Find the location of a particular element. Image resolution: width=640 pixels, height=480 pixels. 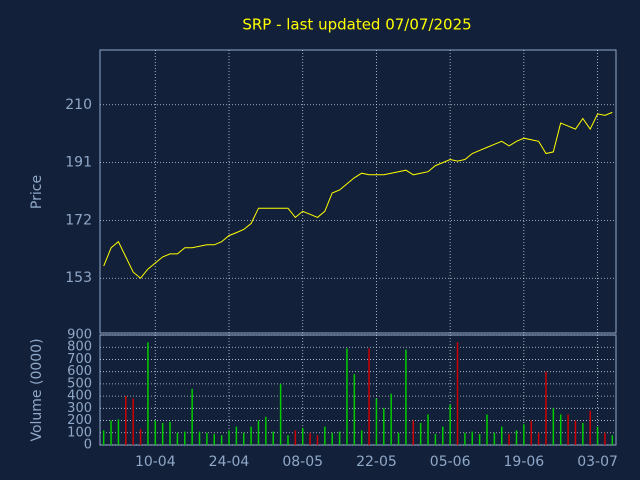

y-tick-label: 0 is located at coordinates (88, 445).